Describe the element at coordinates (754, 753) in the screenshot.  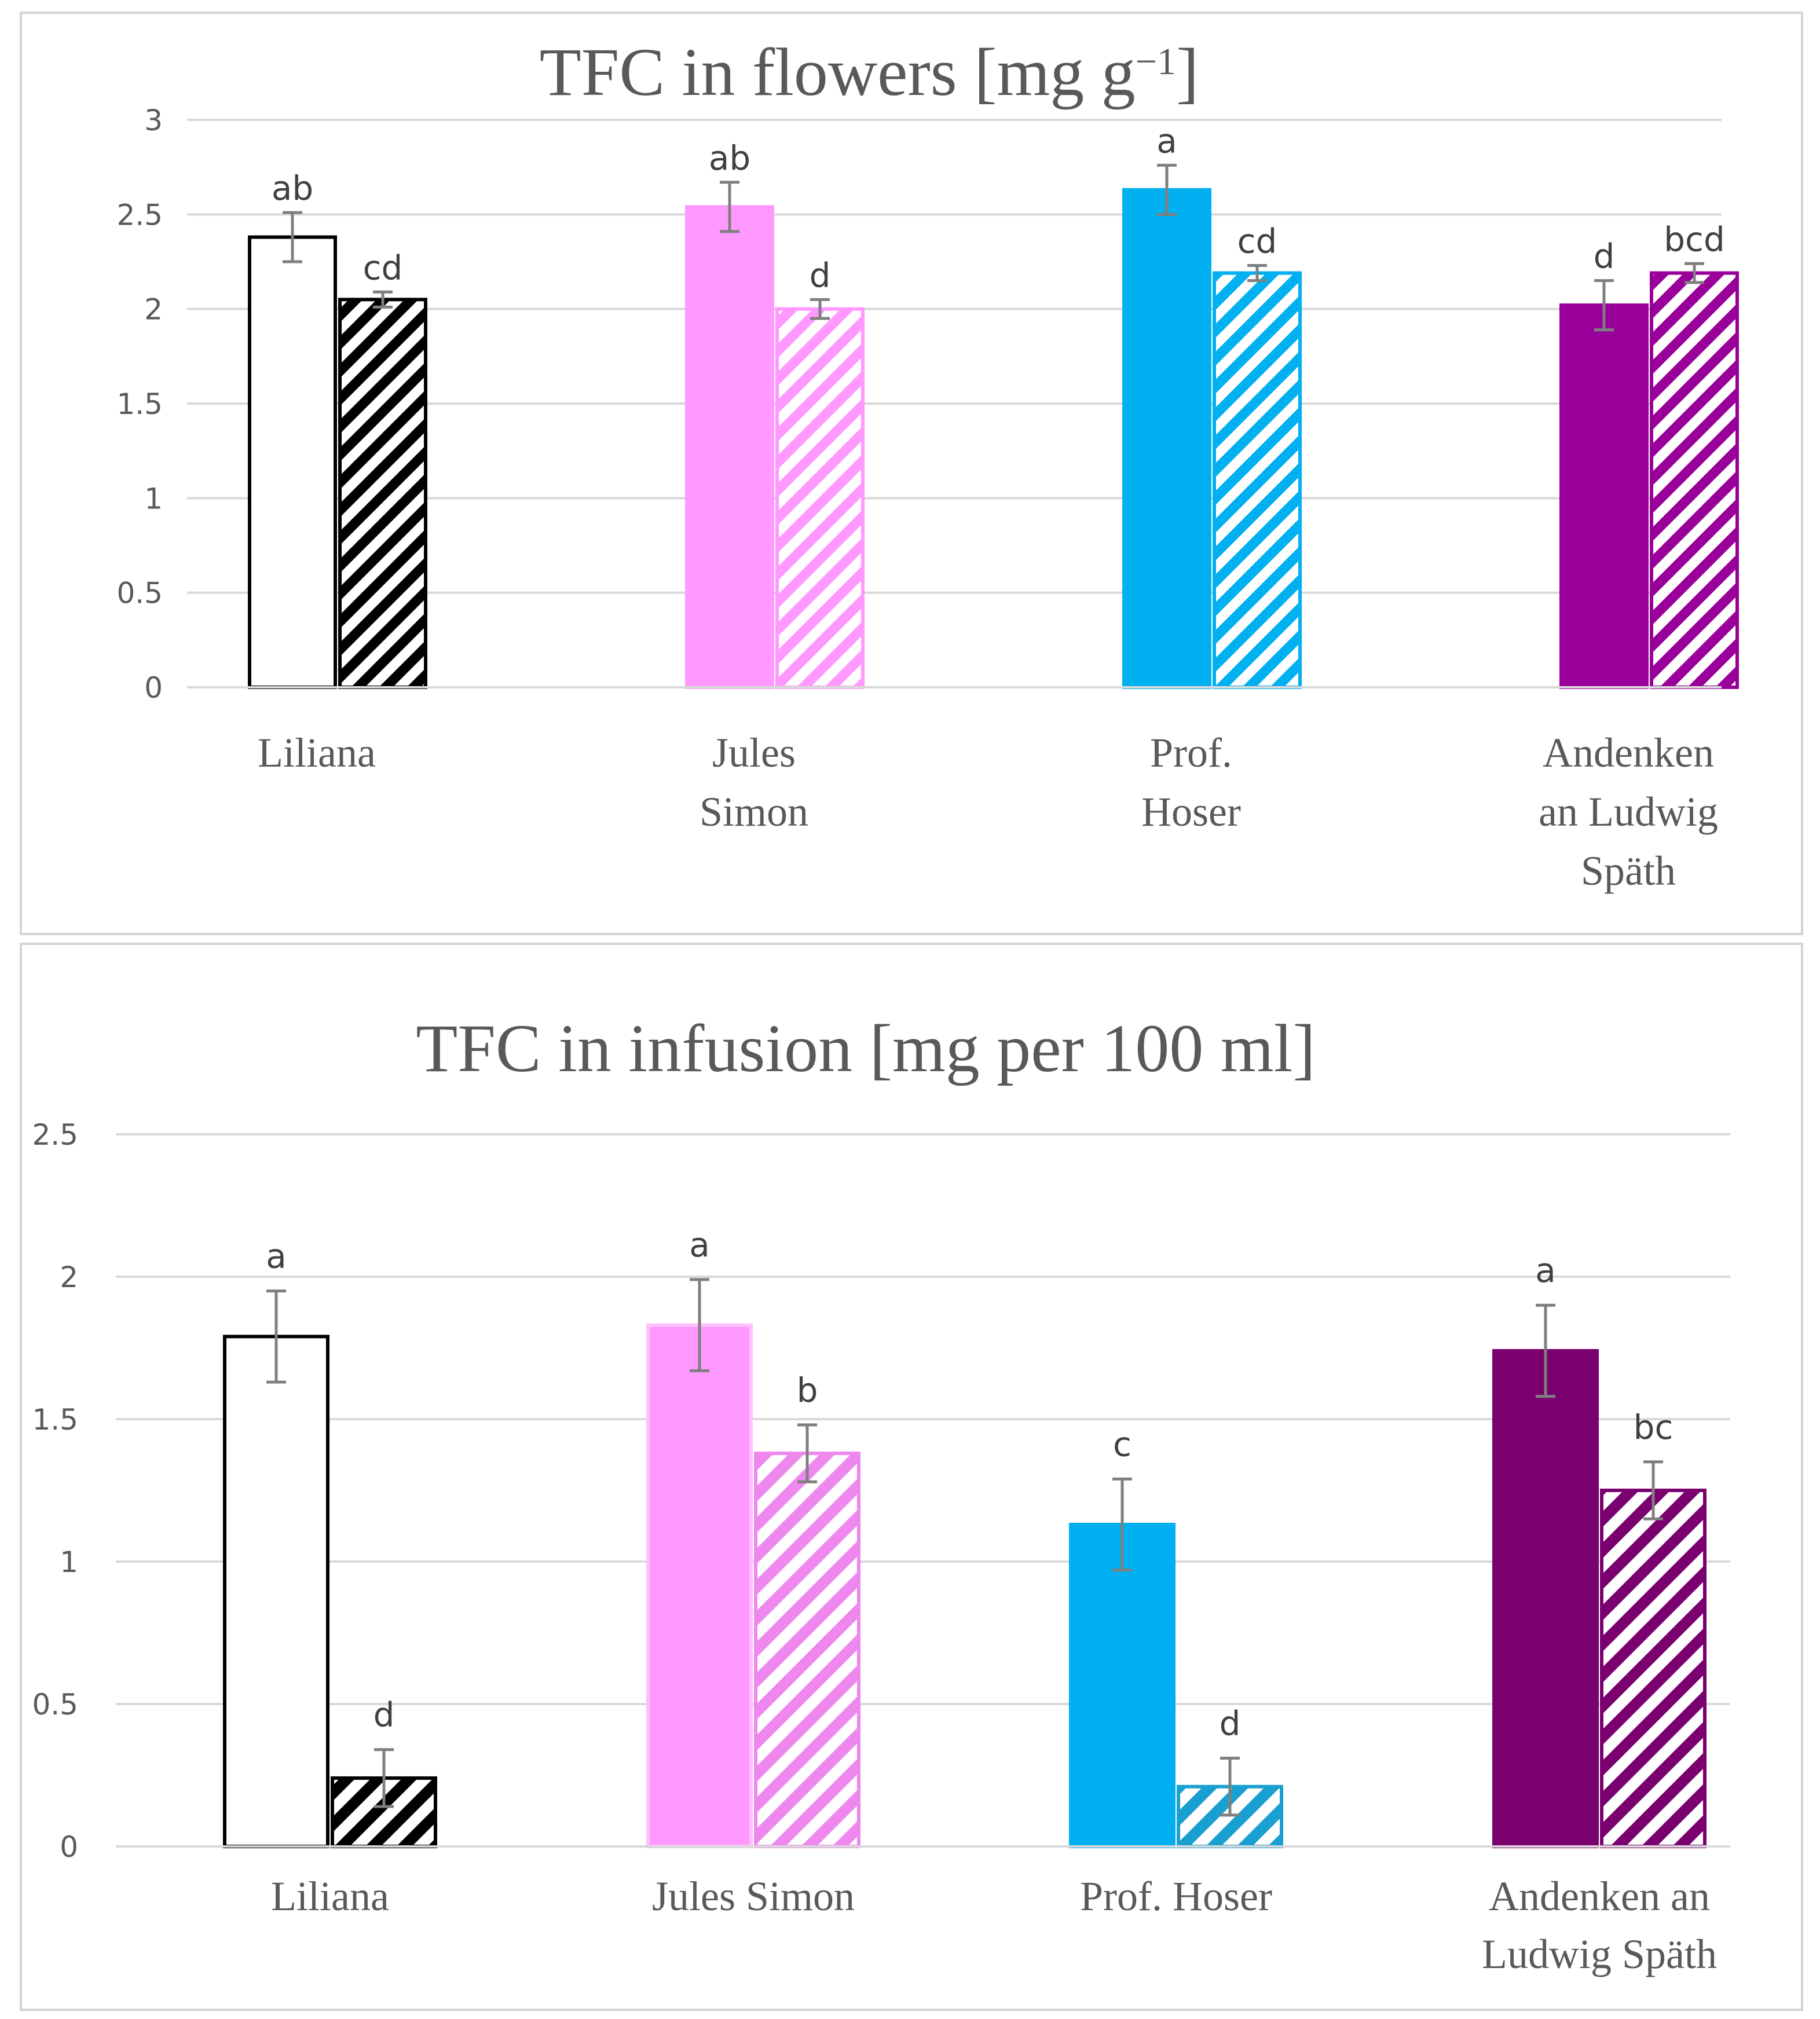
I see `x-category-label: Jules` at that location.